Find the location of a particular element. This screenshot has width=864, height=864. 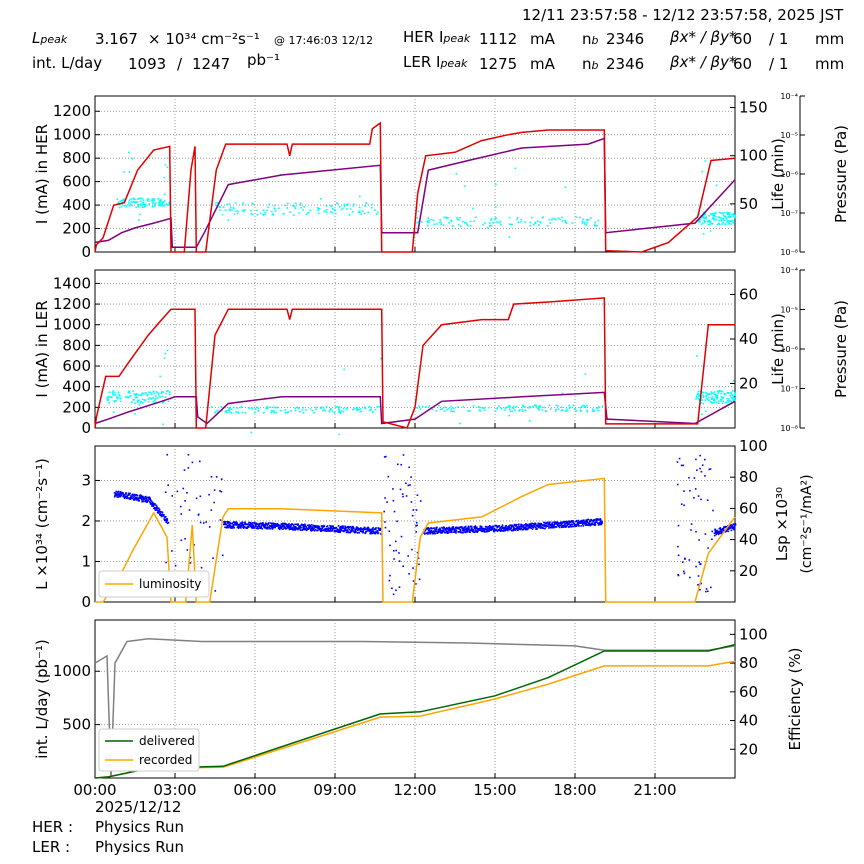

y2-tick-label: 20 is located at coordinates (748, 749).